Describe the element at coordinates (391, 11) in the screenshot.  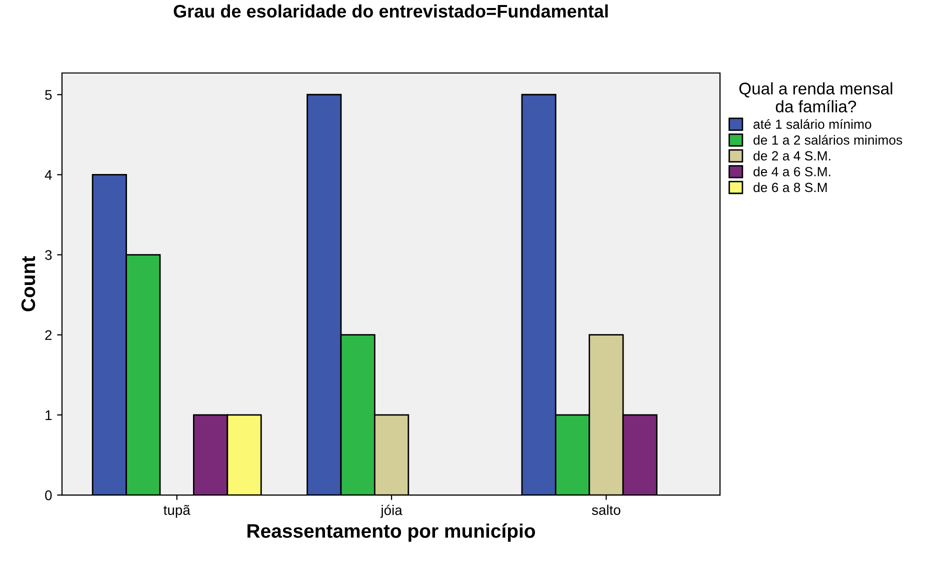
I see `chart-title: Grau de esolaridade do entrevistado=Fundamental` at that location.